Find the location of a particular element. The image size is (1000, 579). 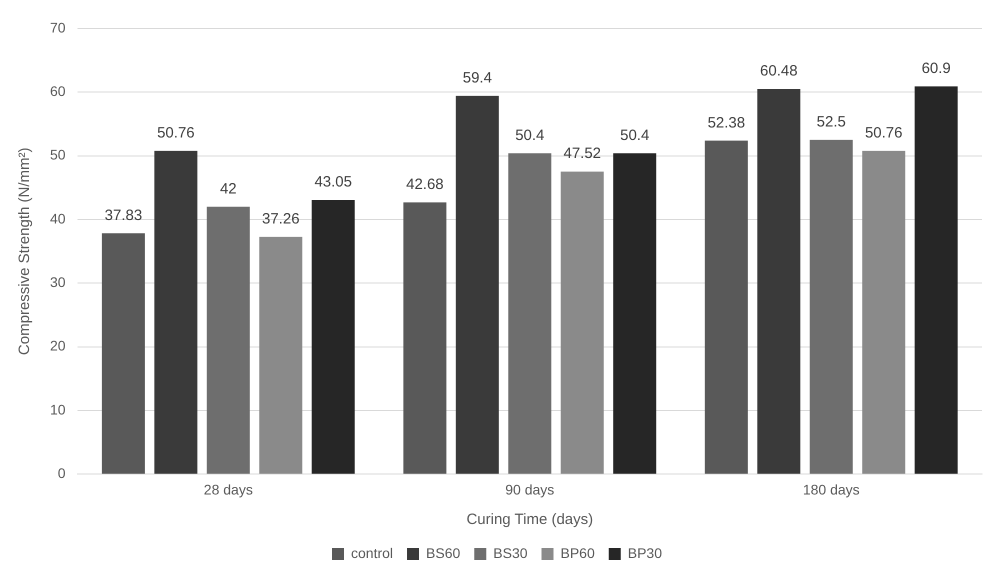

legend-label: BP30 is located at coordinates (645, 552).